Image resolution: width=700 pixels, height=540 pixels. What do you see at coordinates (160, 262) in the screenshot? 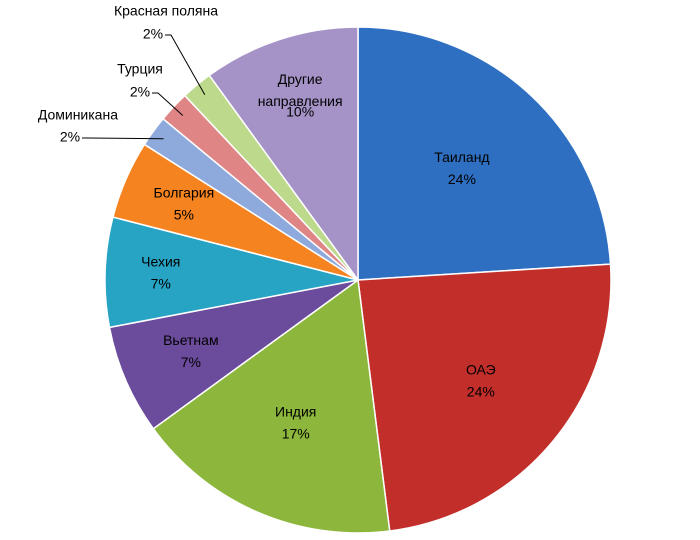
I see `slice-label: Чехия` at bounding box center [160, 262].